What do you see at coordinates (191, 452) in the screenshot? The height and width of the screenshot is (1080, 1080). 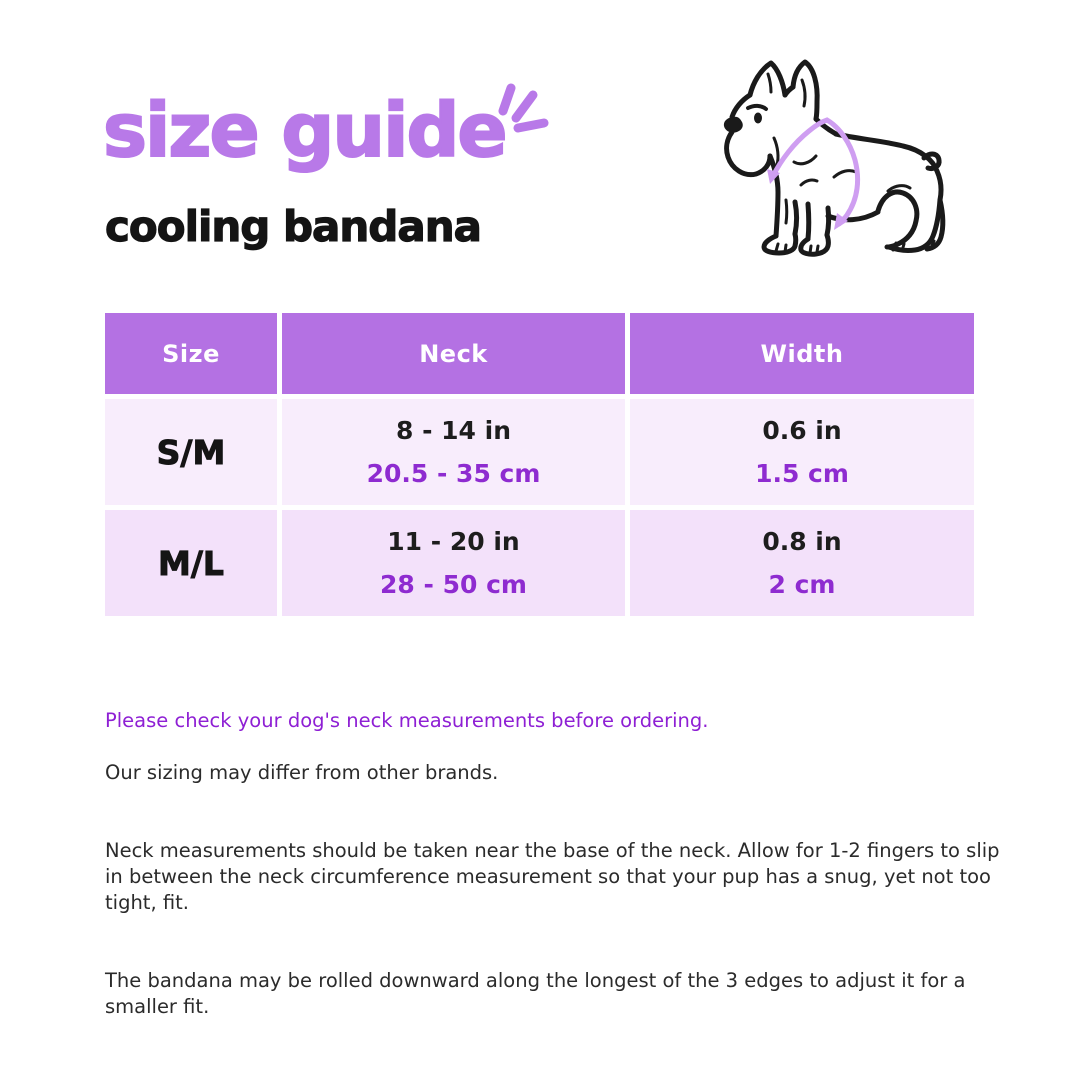 I see `size-cell-sm: S/M` at bounding box center [191, 452].